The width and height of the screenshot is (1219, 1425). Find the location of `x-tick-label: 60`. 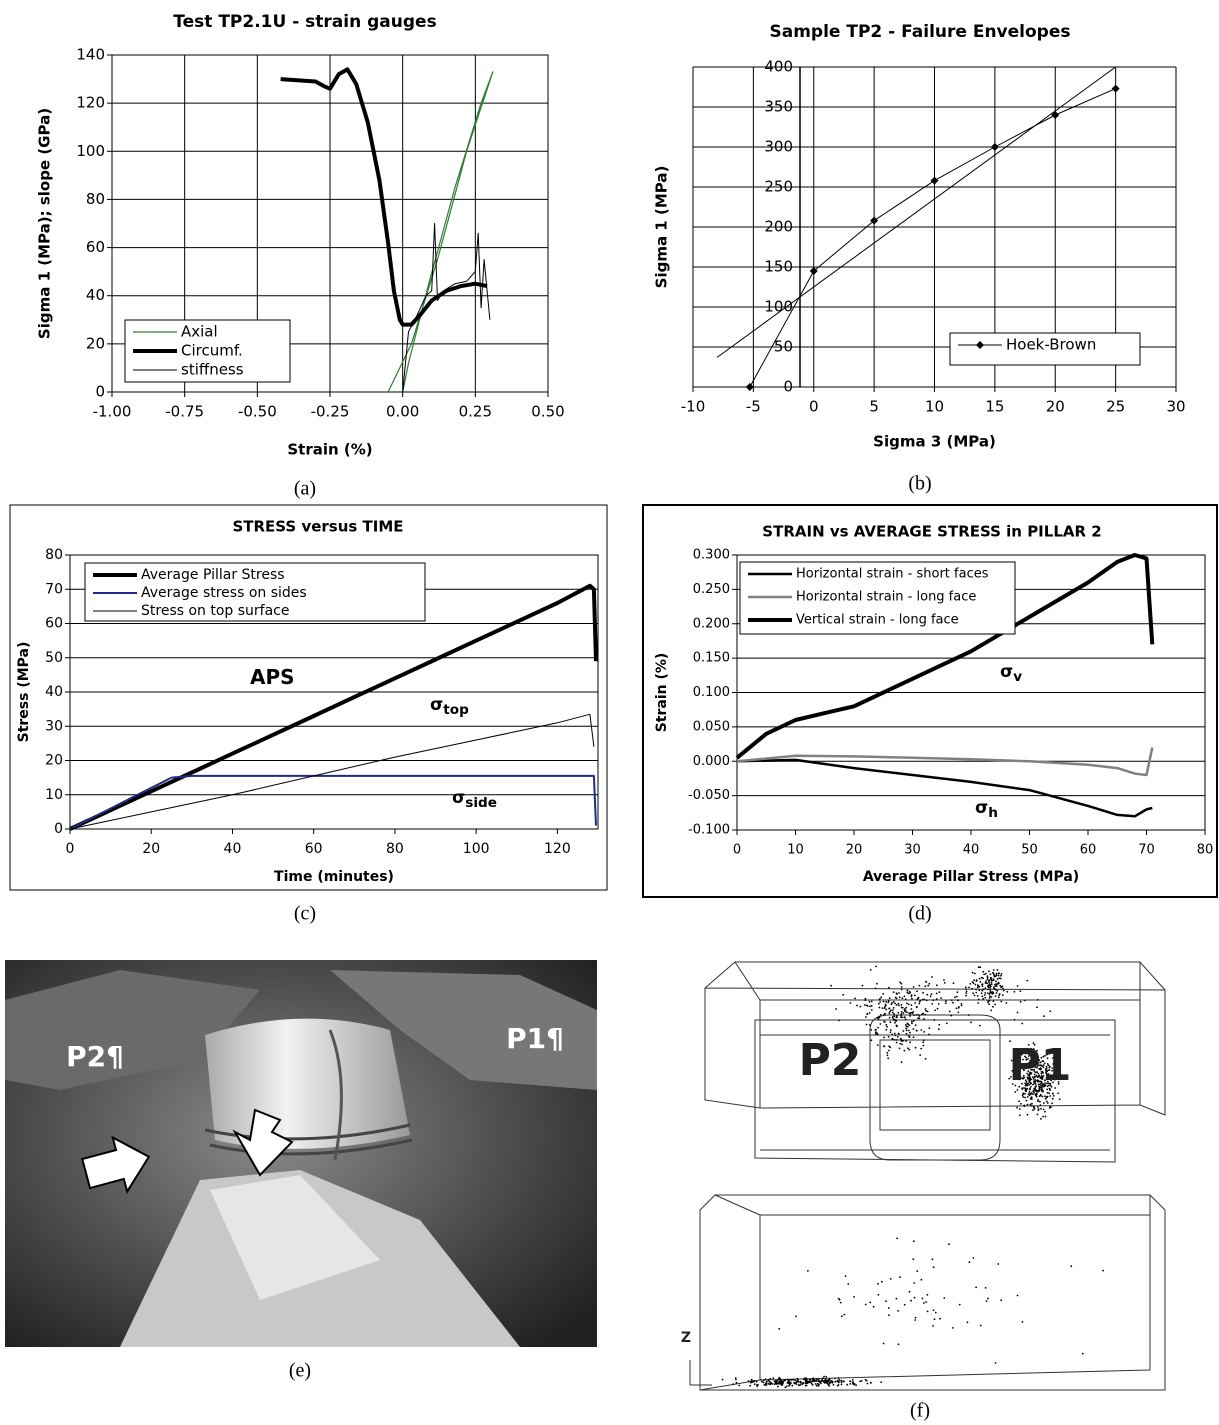

x-tick-label: 60 is located at coordinates (314, 849).